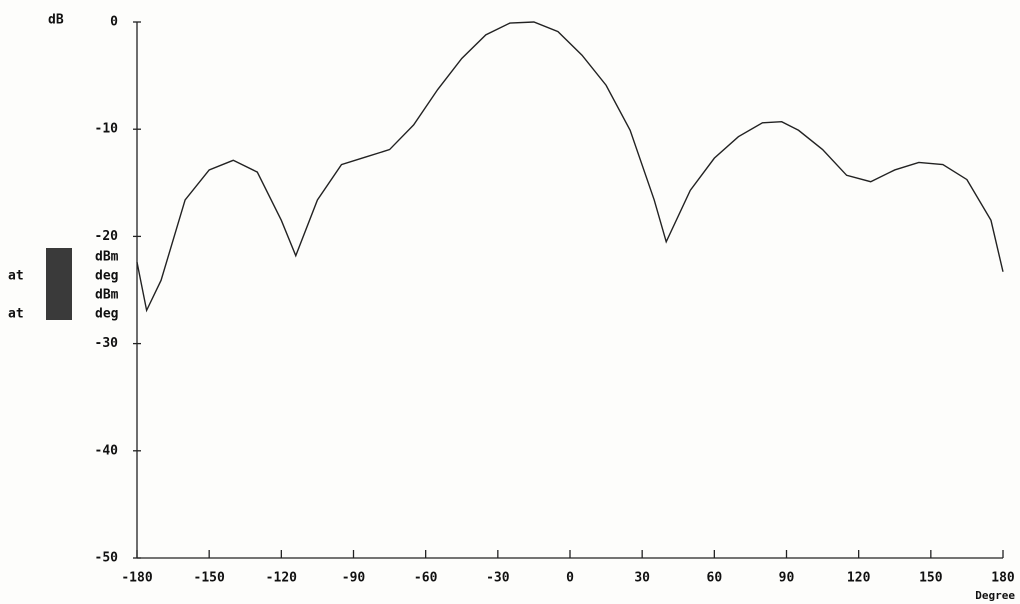  I want to click on y-tick-label: -40, so click(107, 450).